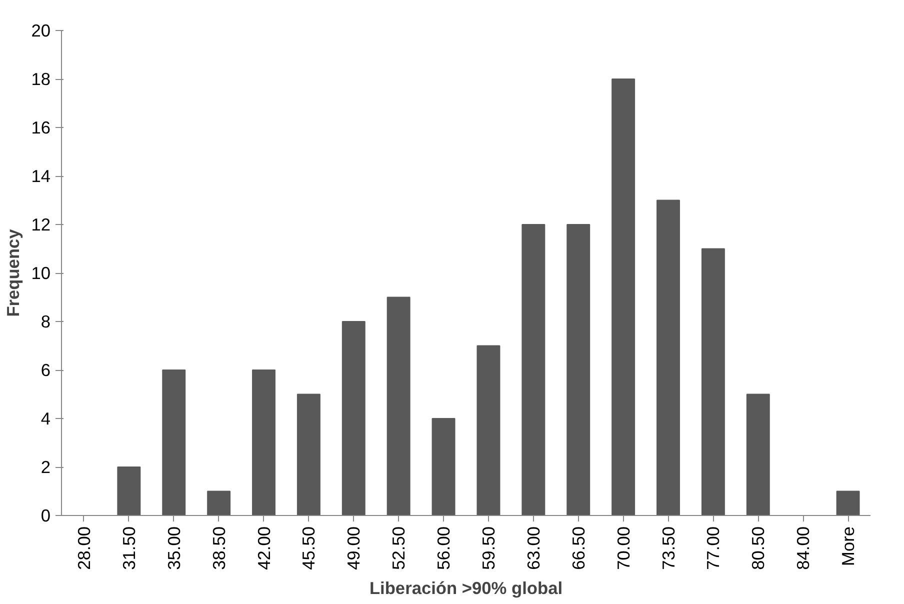 The width and height of the screenshot is (904, 604). I want to click on y-tick-label: 12, so click(41, 224).